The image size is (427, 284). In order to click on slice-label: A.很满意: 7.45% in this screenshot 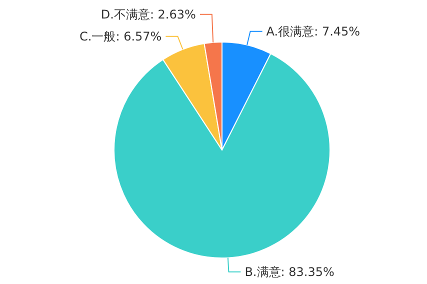, I will do `click(313, 31)`.